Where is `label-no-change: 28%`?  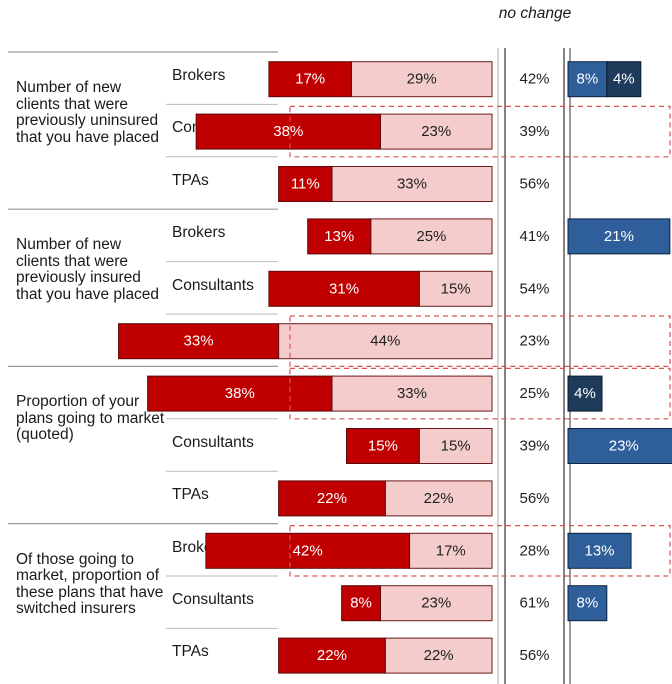 label-no-change: 28% is located at coordinates (534, 550).